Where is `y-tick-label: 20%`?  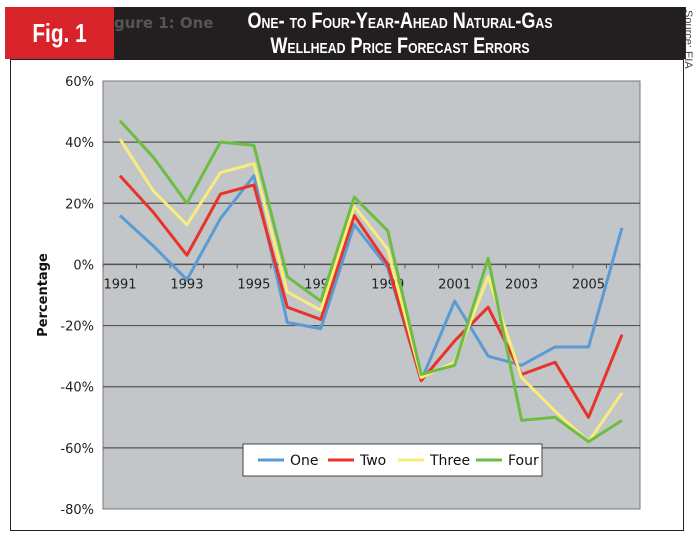 y-tick-label: 20% is located at coordinates (79, 204).